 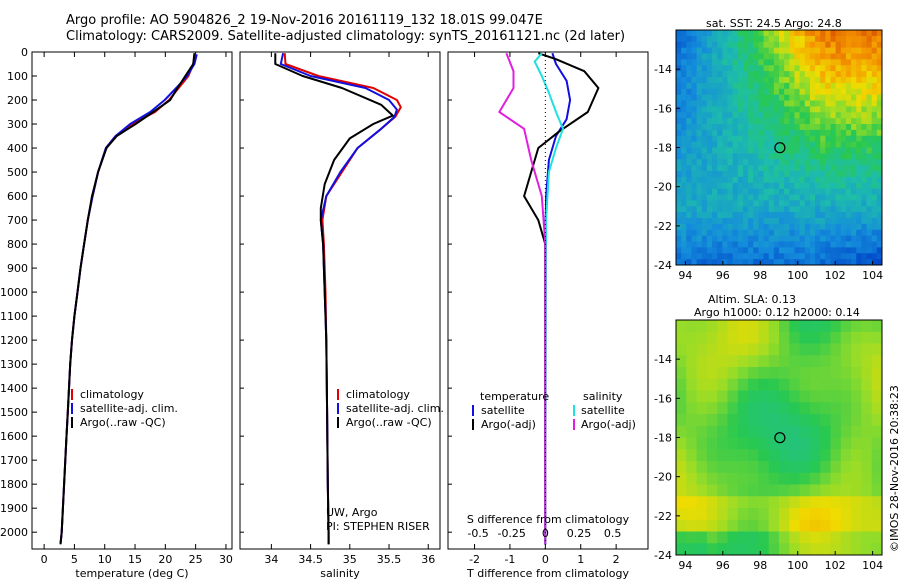 I want to click on temperature-profile-xtick-label: 30, so click(x=226, y=559).